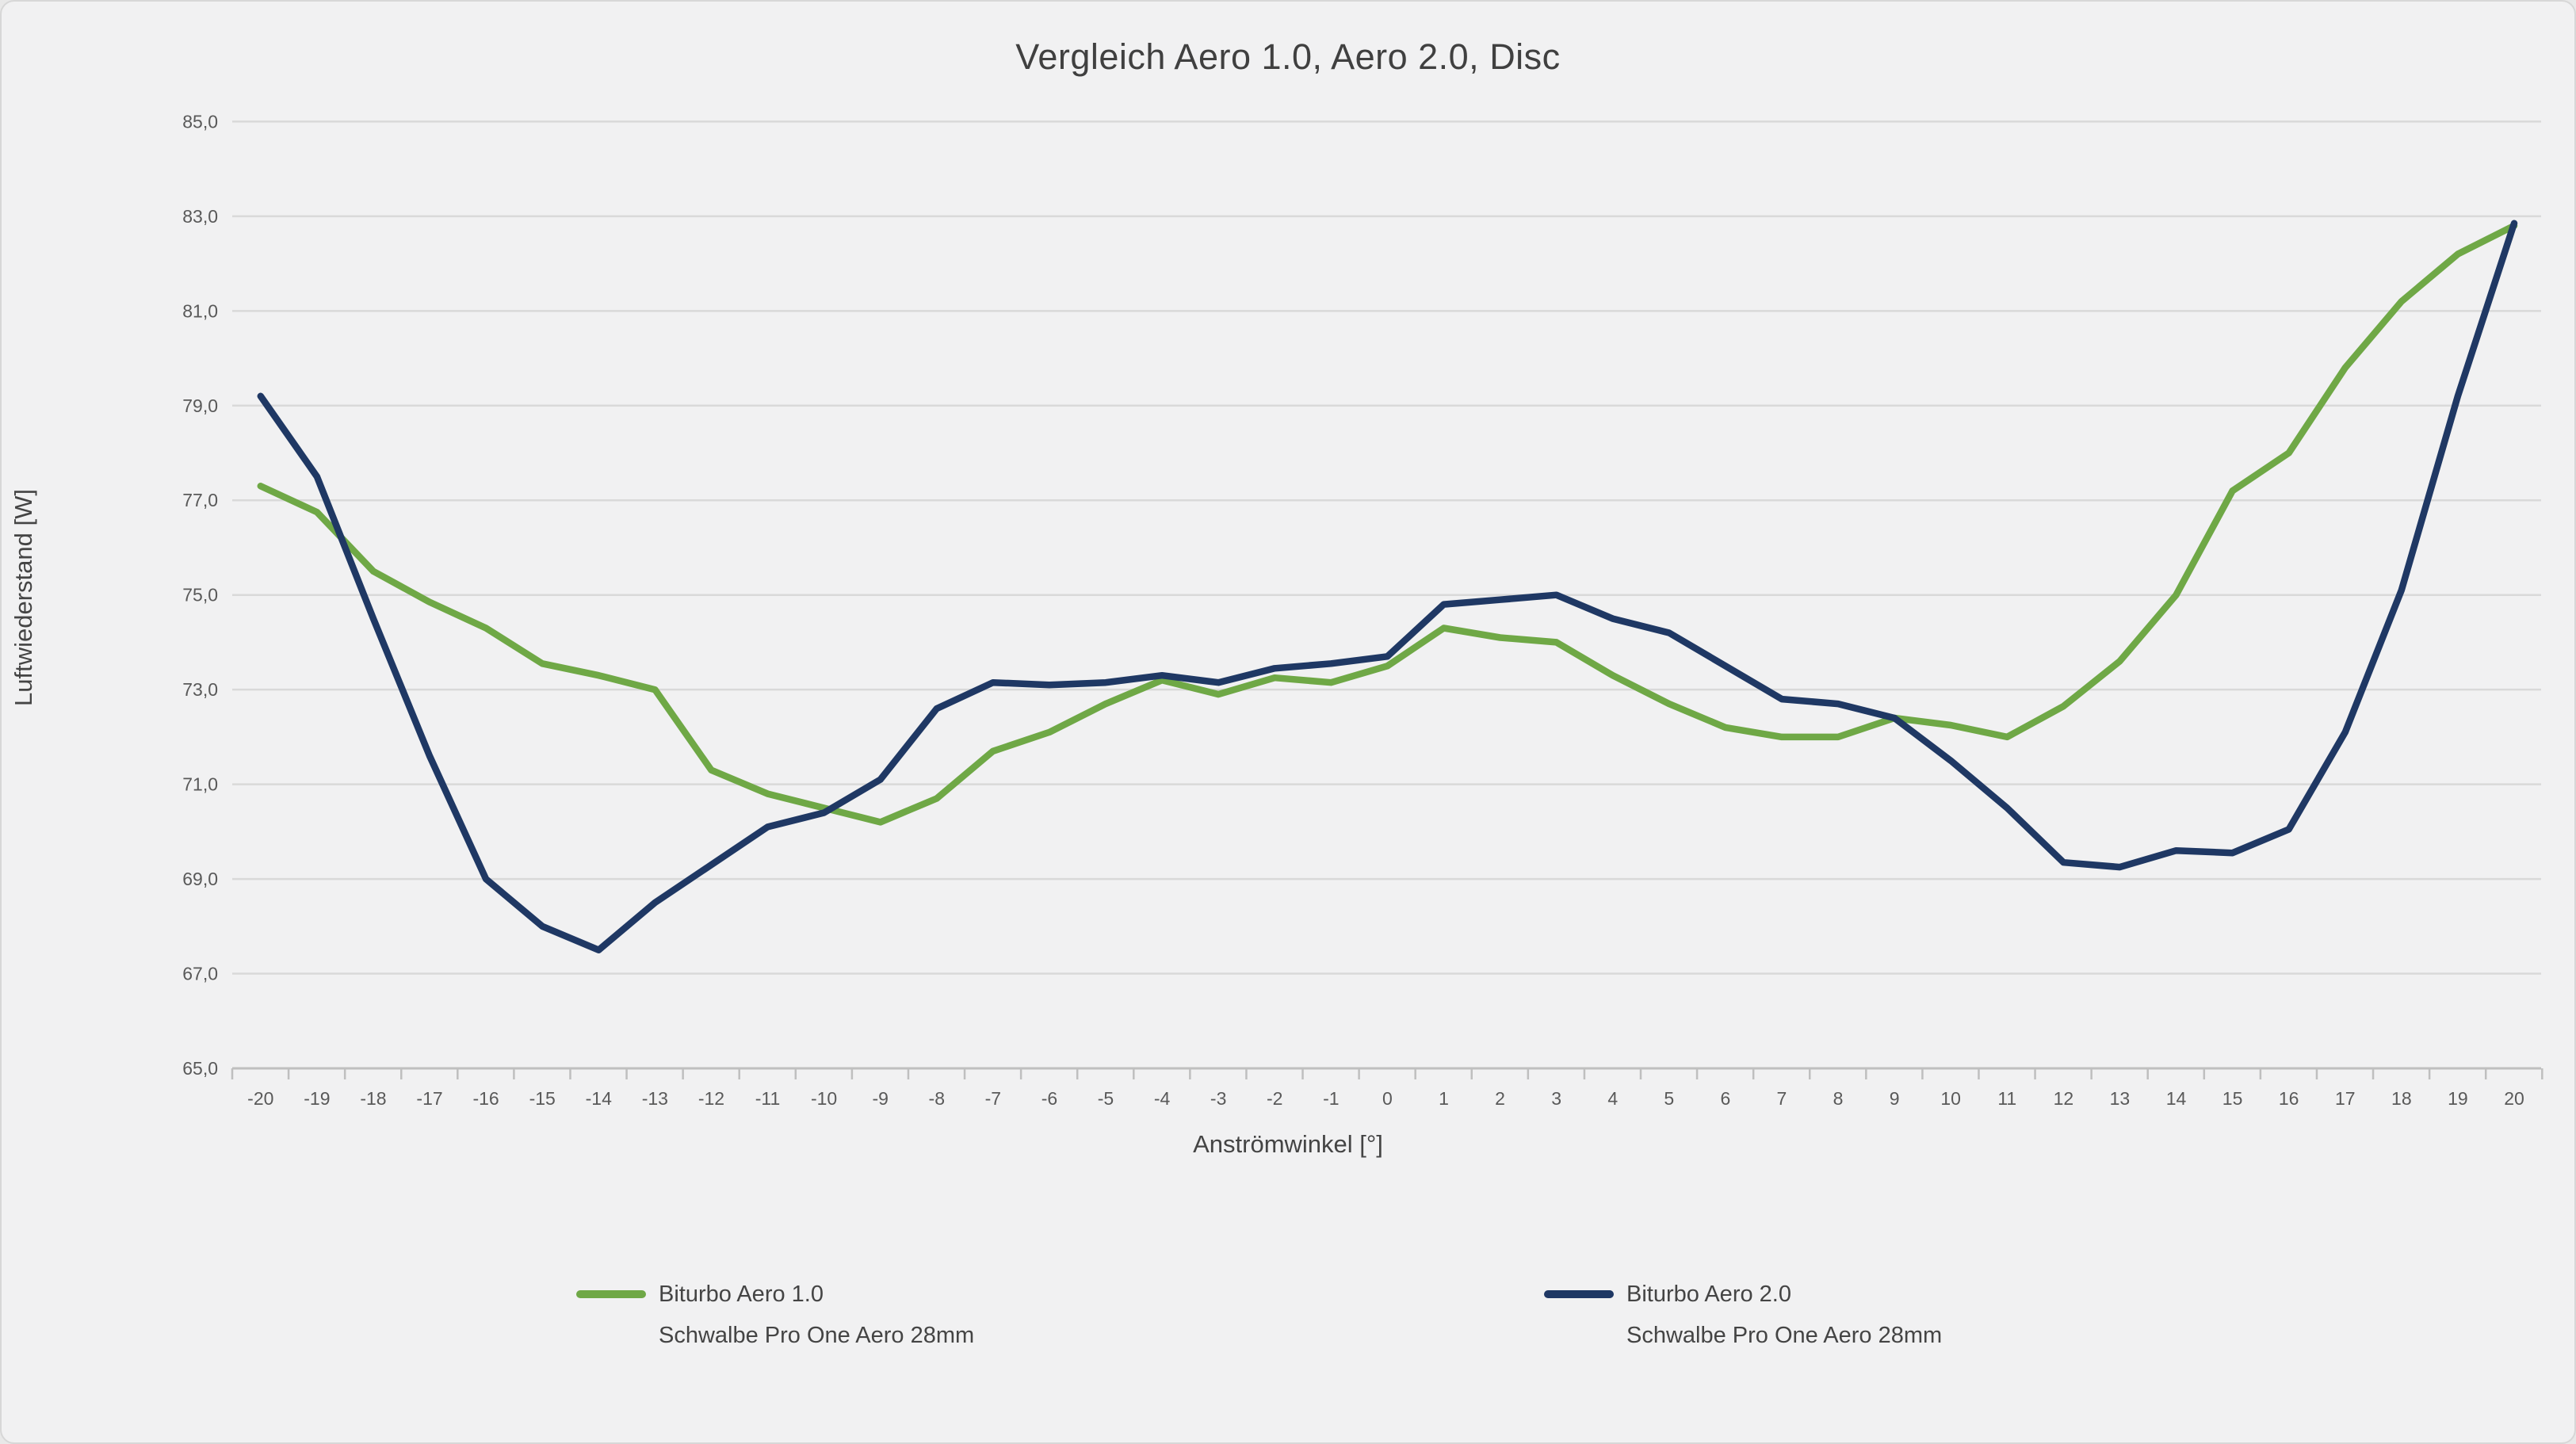  Describe the element at coordinates (200, 406) in the screenshot. I see `y-tick-label: 79,0` at that location.